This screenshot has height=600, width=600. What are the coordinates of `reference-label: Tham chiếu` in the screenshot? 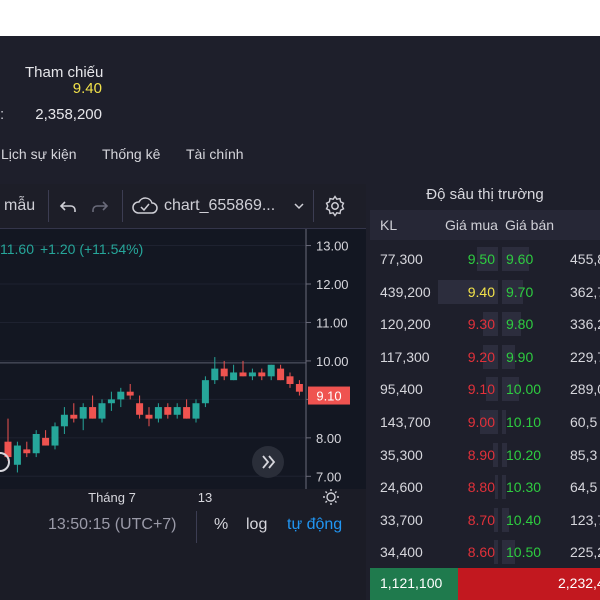 It's located at (64, 72).